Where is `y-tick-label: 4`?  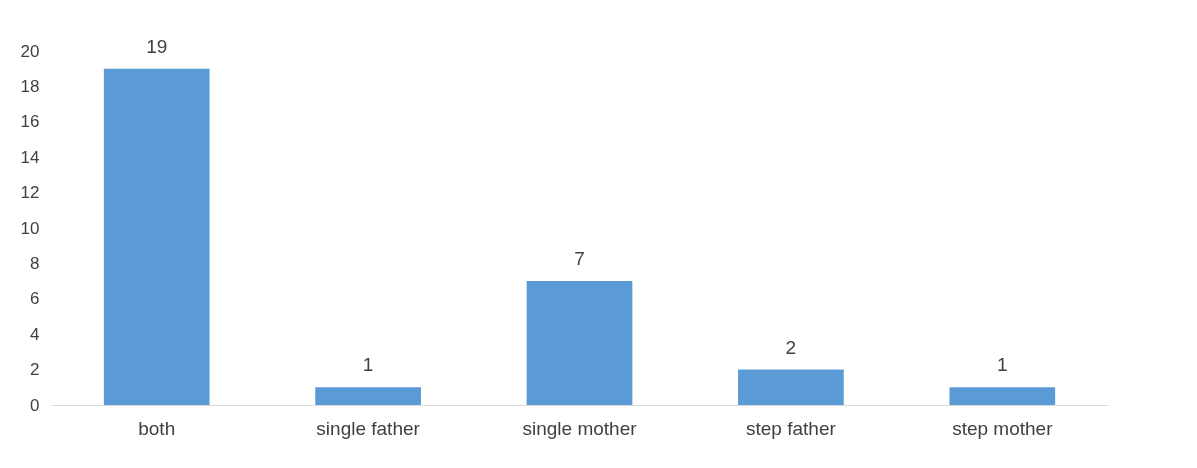
y-tick-label: 4 is located at coordinates (35, 334).